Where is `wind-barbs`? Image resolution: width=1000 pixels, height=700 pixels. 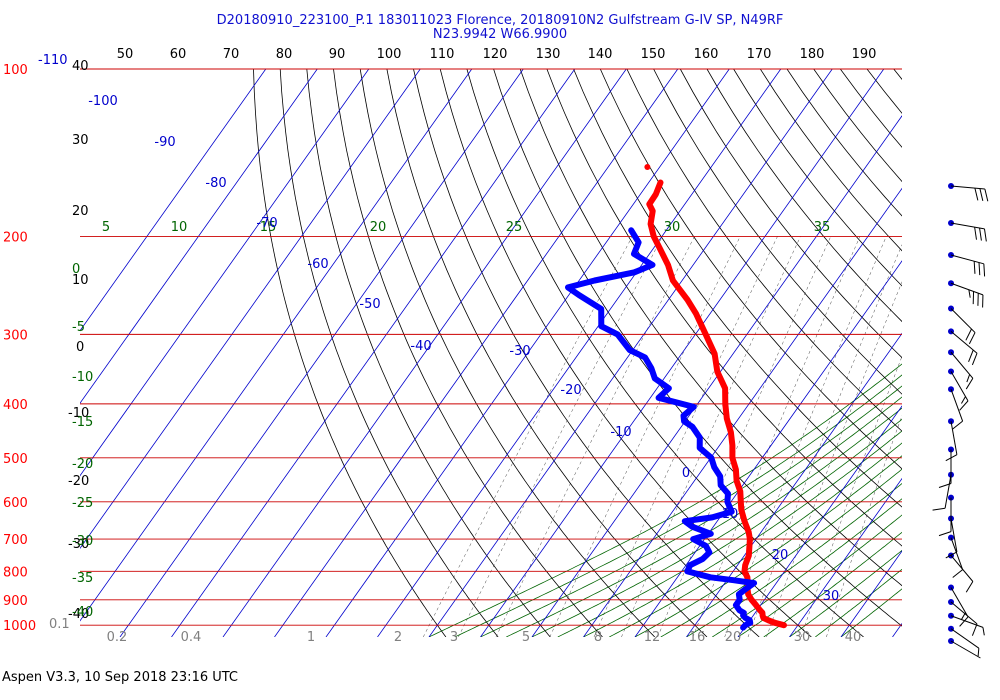
wind-barbs is located at coordinates (960, 421).